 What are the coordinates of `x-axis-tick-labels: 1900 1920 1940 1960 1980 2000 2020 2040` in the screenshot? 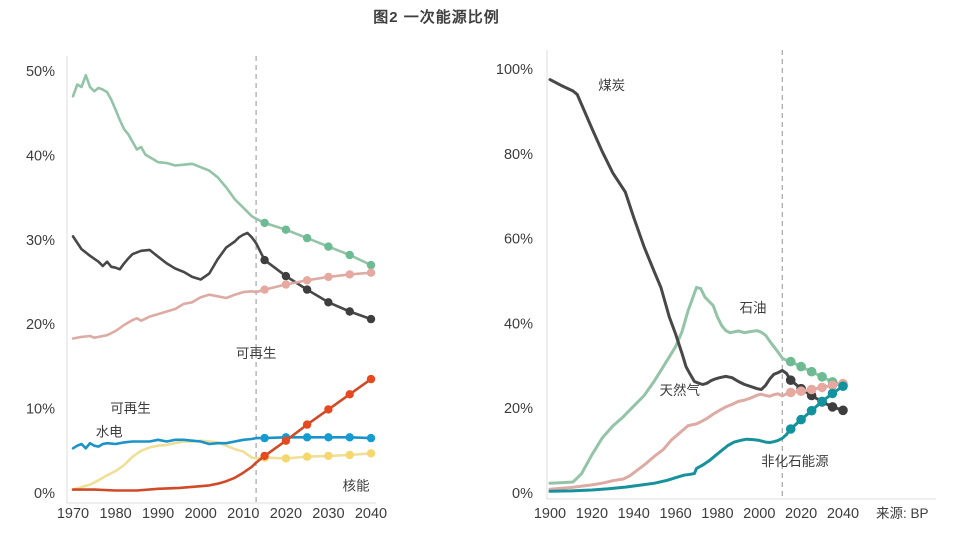 It's located at (696, 514).